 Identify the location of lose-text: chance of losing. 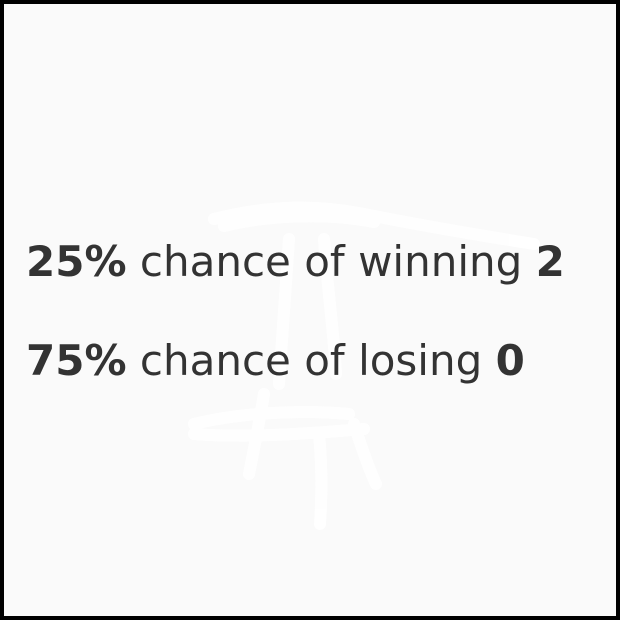
(311, 360).